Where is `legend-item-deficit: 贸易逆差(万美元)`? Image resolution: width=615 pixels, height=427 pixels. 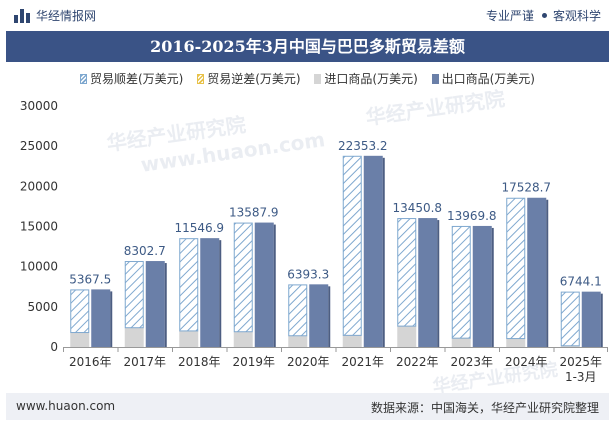
legend-item-deficit: 贸易逆差(万美元) is located at coordinates (249, 78).